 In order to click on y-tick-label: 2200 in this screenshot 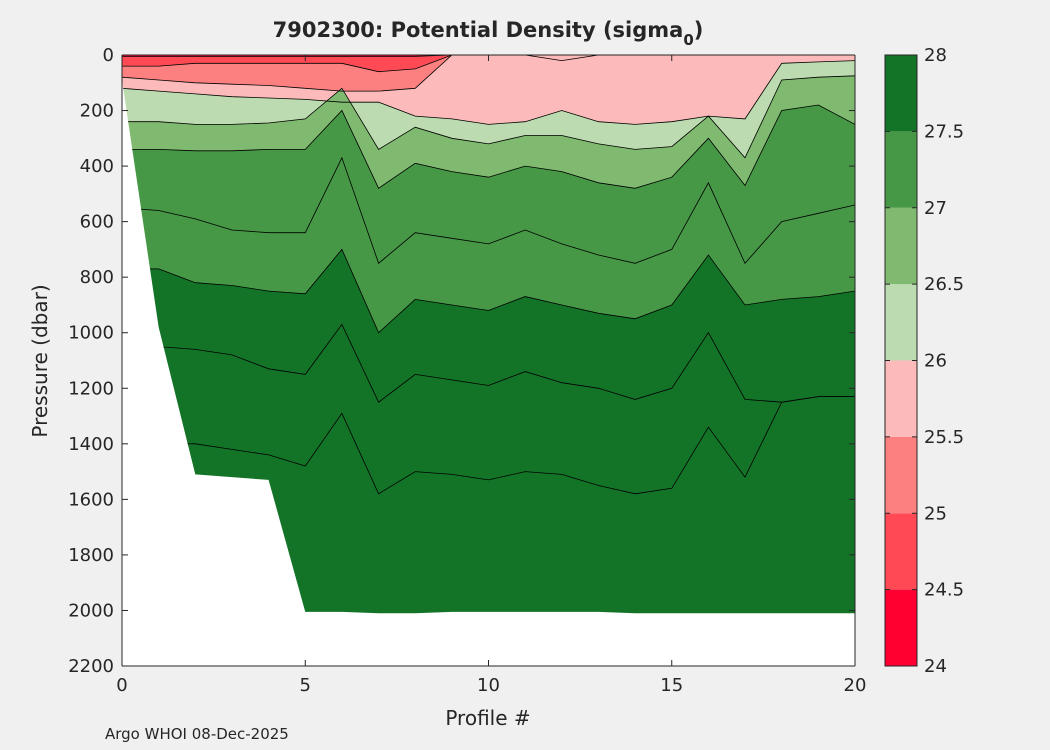, I will do `click(91, 666)`.